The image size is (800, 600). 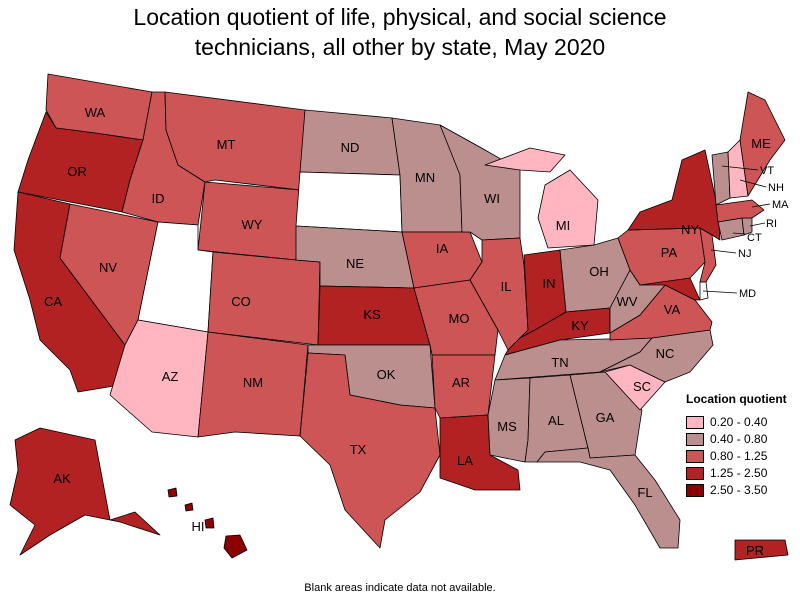 I want to click on label-ok: OK, so click(x=386, y=374).